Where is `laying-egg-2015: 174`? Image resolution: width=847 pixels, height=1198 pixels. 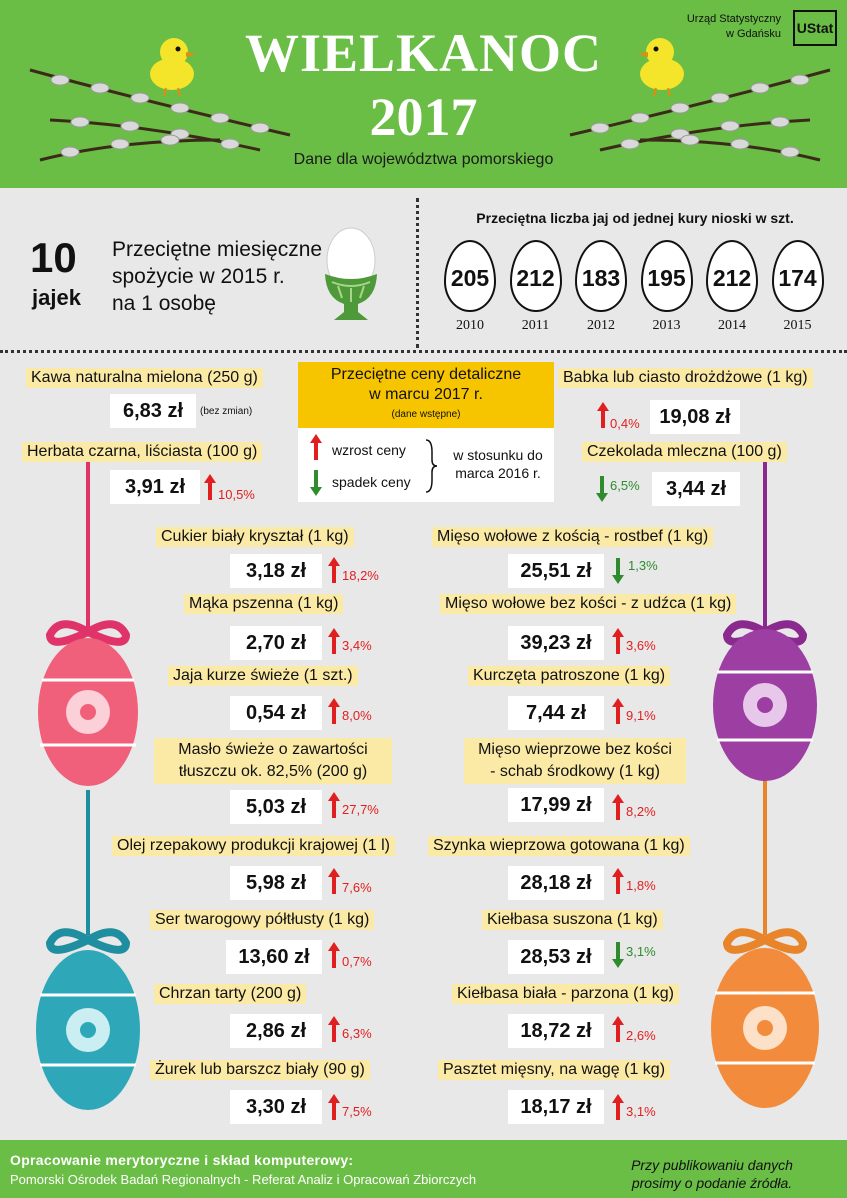
laying-egg-2015: 174 is located at coordinates (797, 276).